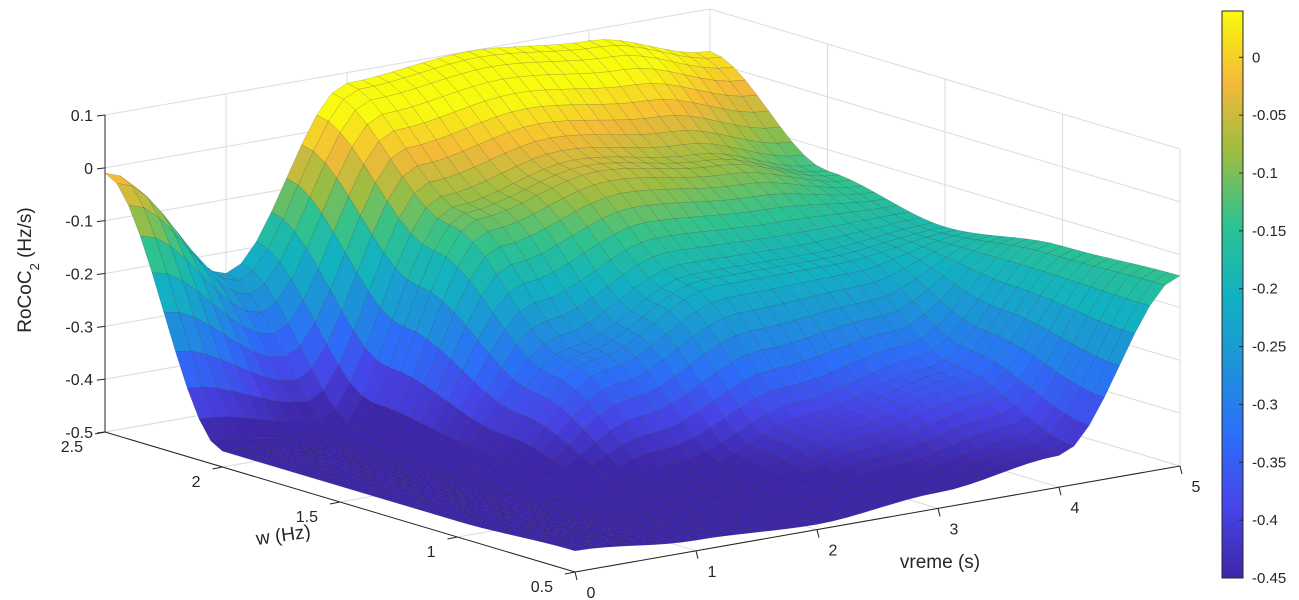 This screenshot has width=1299, height=600. What do you see at coordinates (712, 572) in the screenshot?
I see `vreme-tick-label: 1` at bounding box center [712, 572].